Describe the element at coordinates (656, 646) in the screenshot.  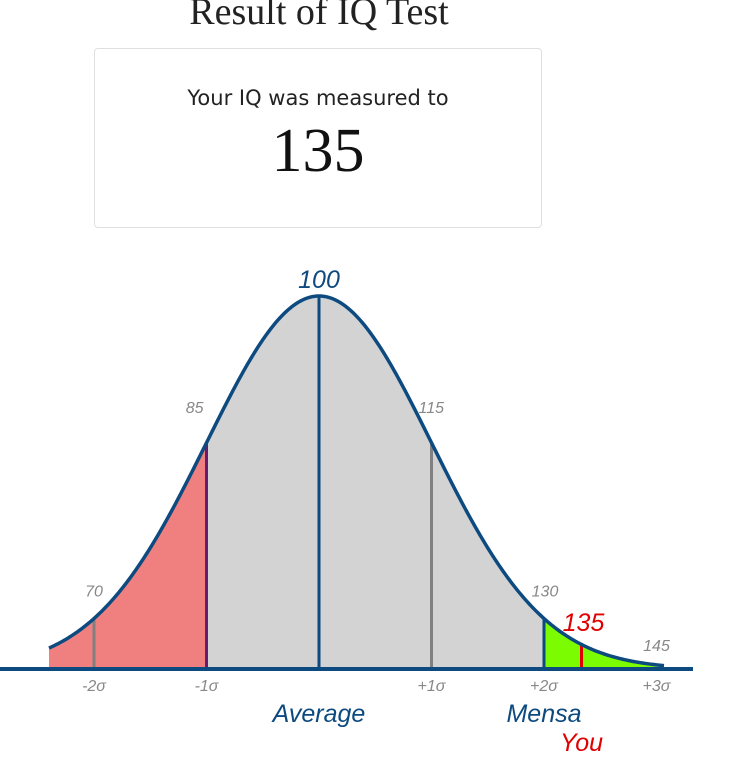
I see `curve-label-145: 145` at that location.